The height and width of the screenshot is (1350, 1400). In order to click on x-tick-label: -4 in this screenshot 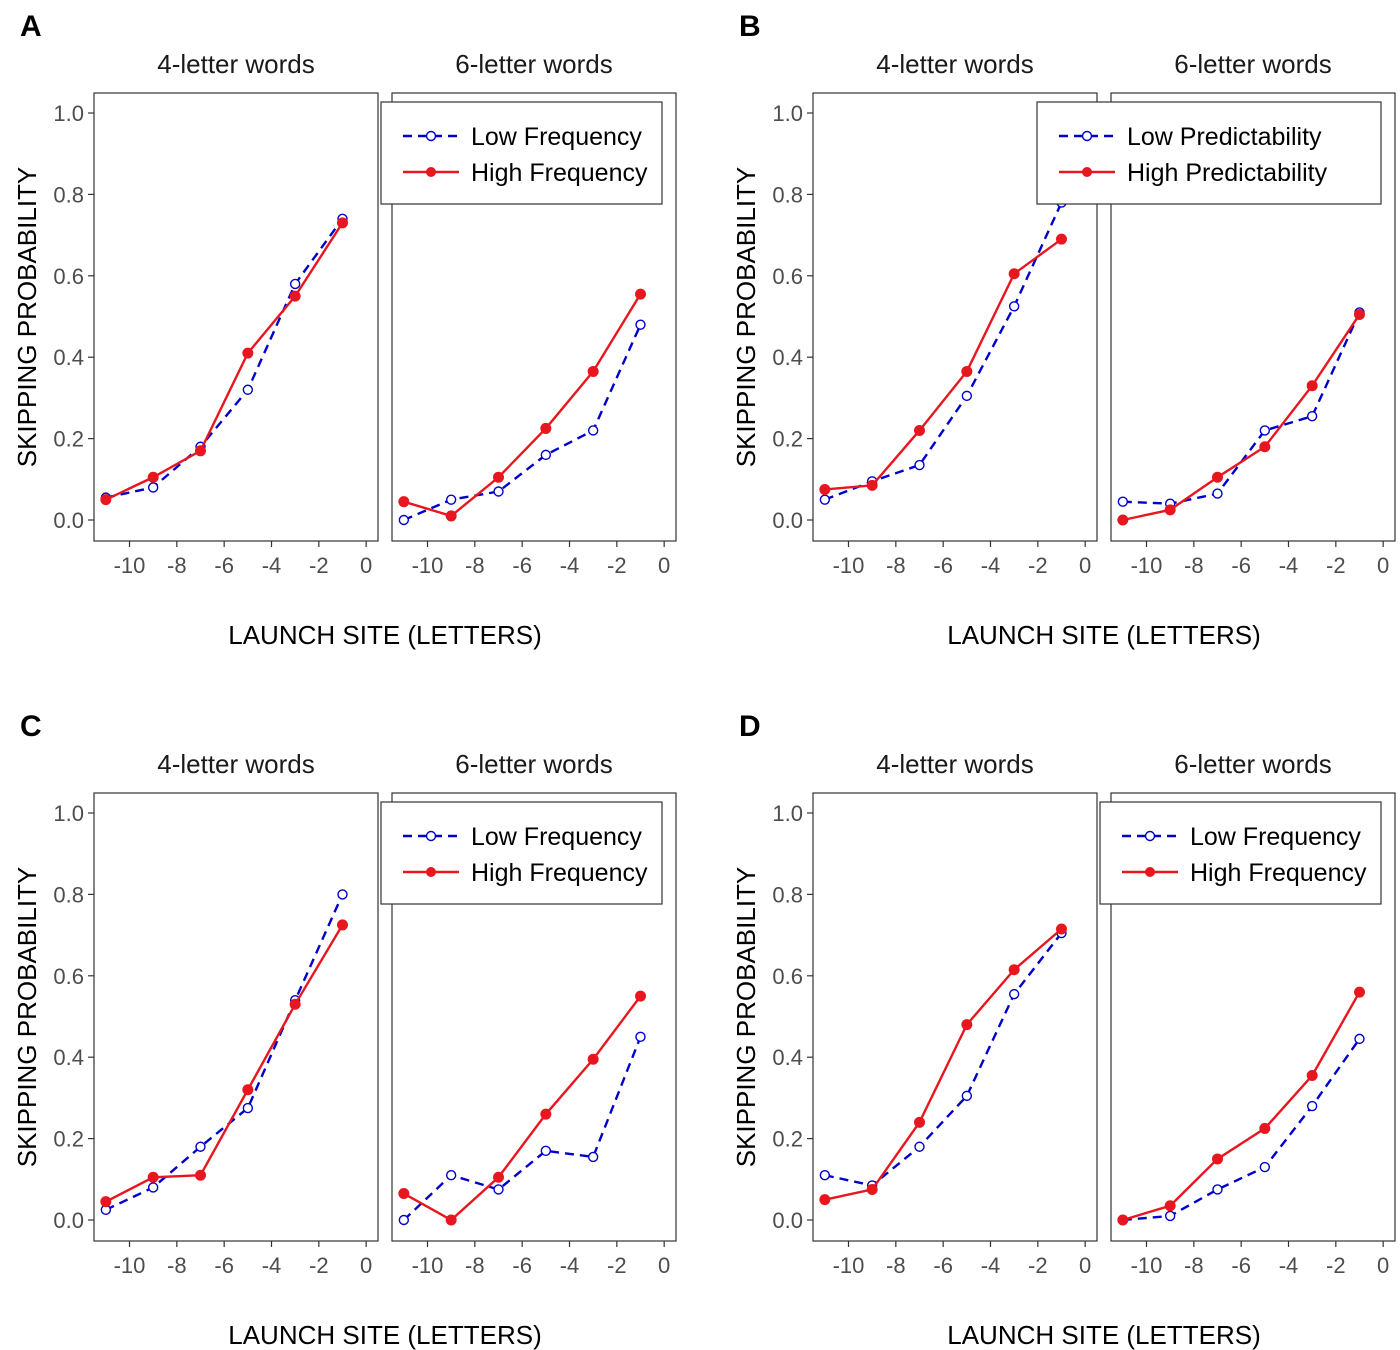, I will do `click(570, 565)`.